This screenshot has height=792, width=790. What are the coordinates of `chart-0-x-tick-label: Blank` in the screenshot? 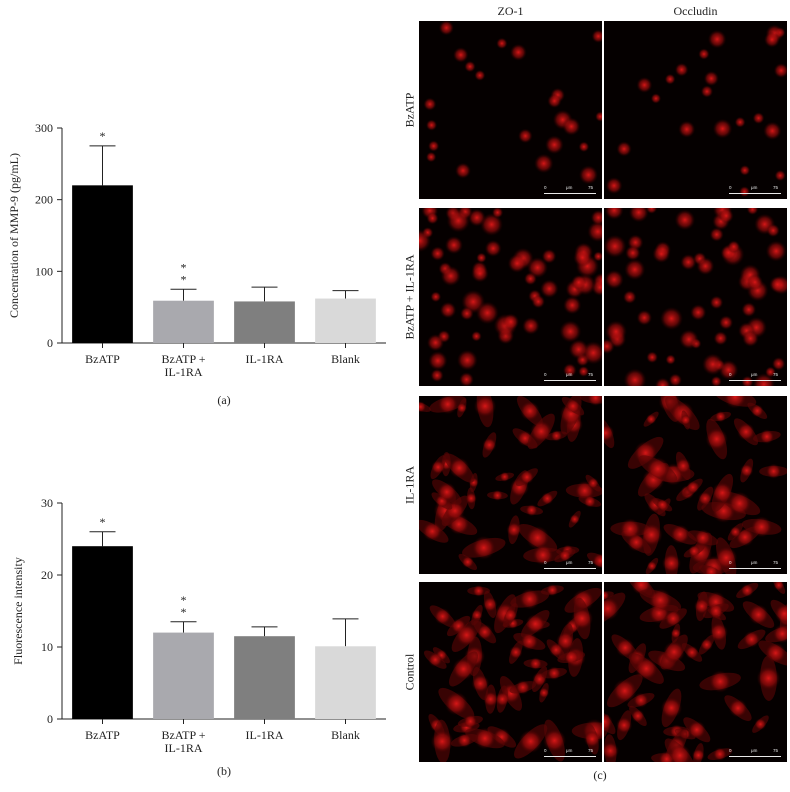 It's located at (345, 359).